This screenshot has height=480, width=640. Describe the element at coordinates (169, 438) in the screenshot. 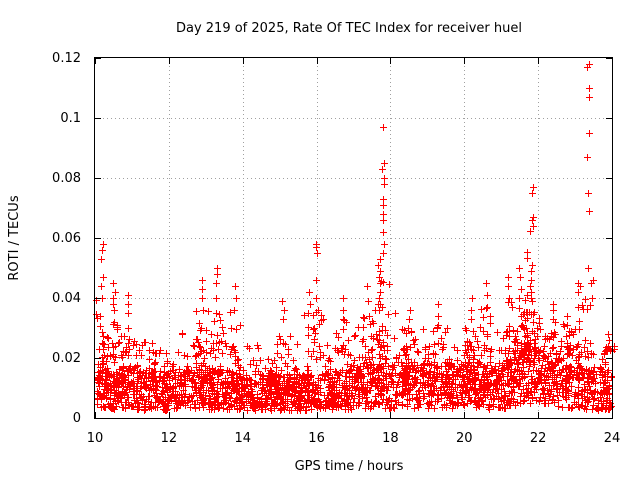

I see `x-tick-label: 12` at that location.